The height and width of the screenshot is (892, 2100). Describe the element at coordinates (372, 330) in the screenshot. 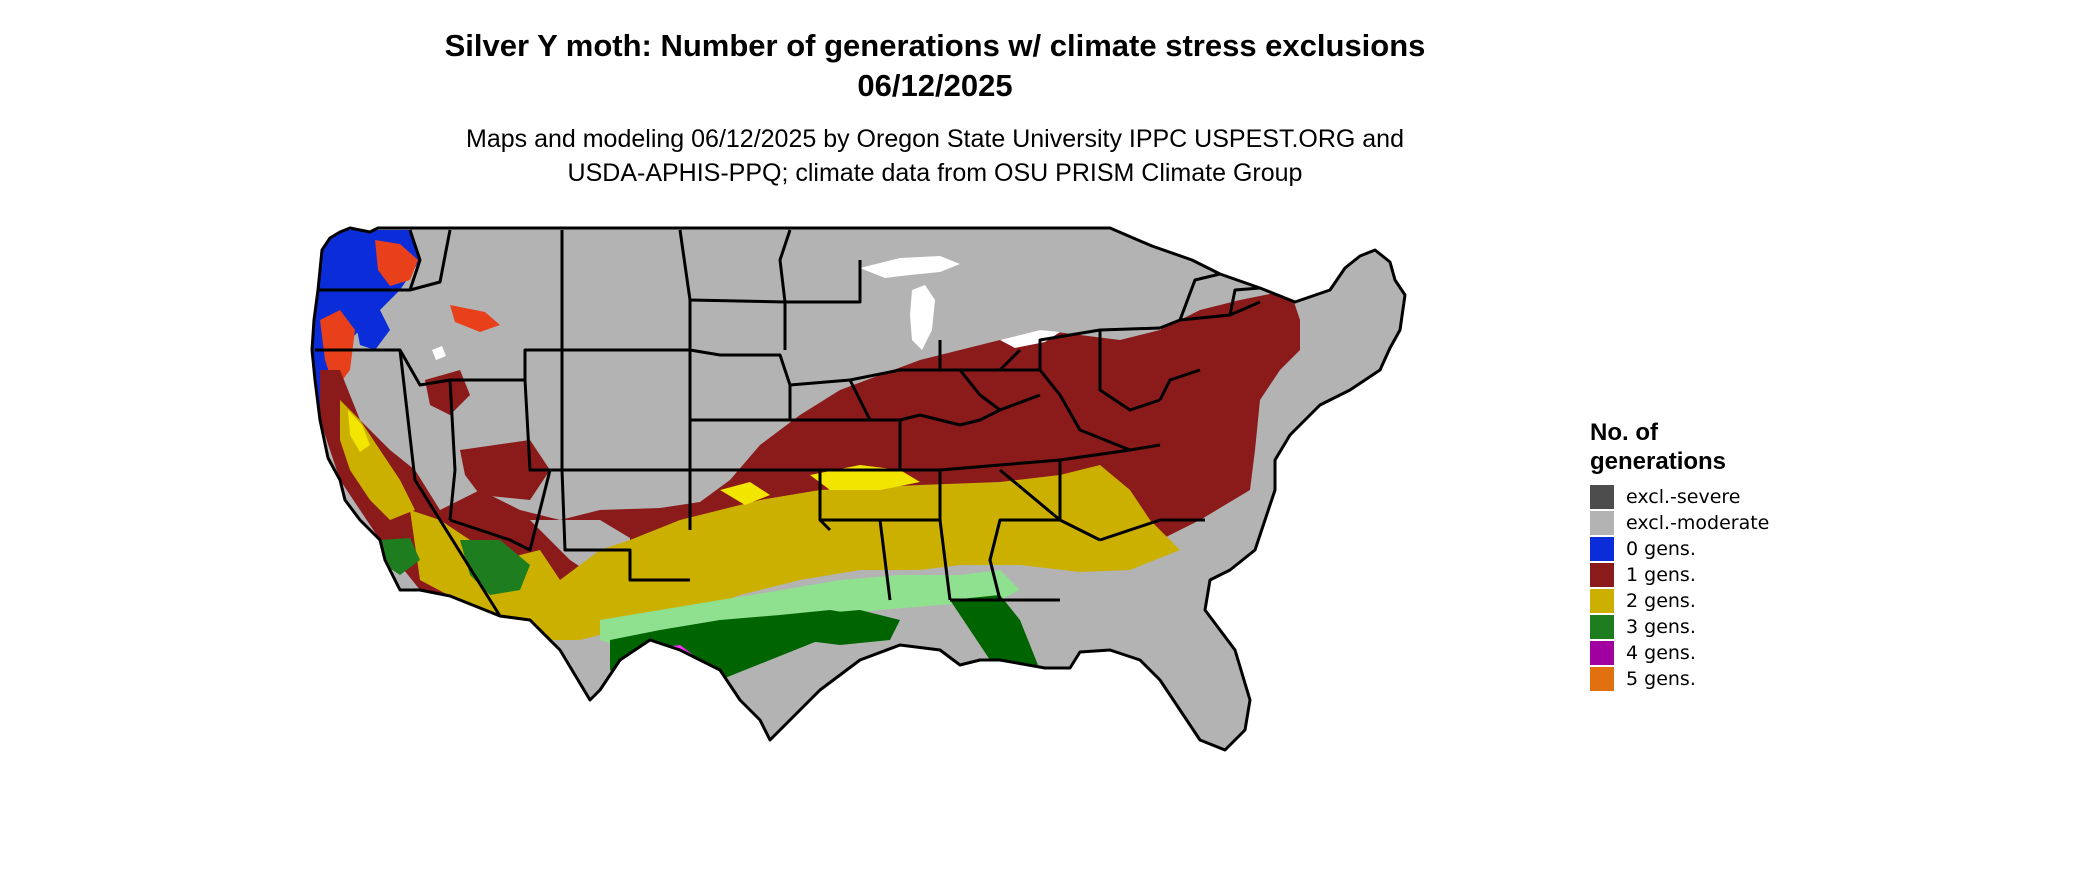

I see `zone-0-gens-oregon-interior` at that location.